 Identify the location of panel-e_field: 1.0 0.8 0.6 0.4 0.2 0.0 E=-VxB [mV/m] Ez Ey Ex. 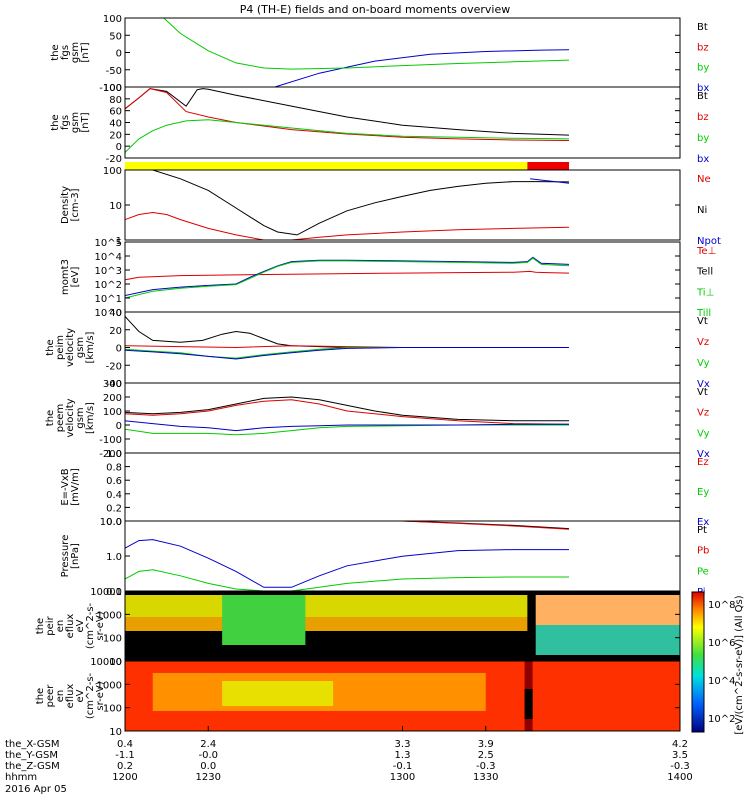
(384, 488).